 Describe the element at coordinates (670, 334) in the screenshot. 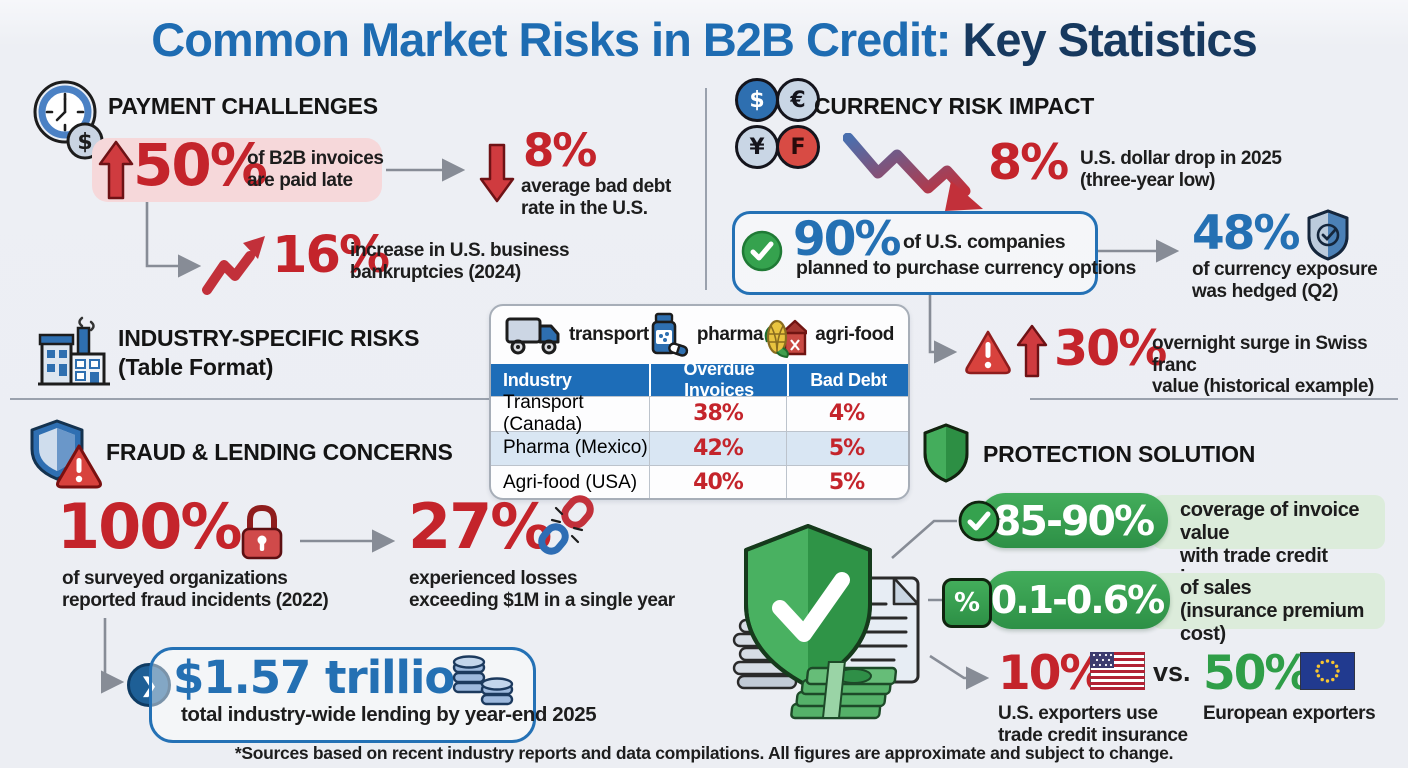

I see `pharma-icon` at that location.